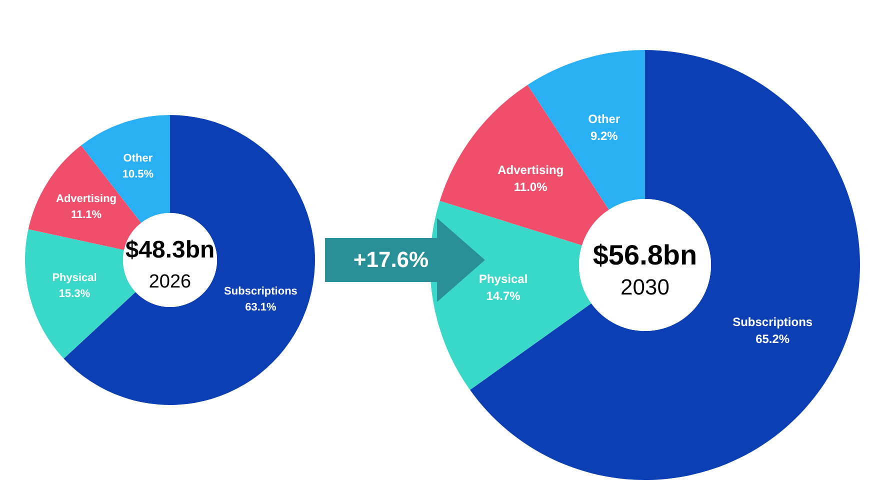  What do you see at coordinates (645, 287) in the screenshot?
I see `text: 2030` at bounding box center [645, 287].